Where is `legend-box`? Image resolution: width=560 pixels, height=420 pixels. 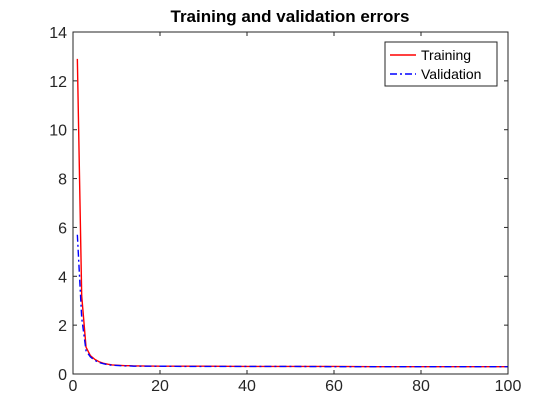 legend-box is located at coordinates (441, 64).